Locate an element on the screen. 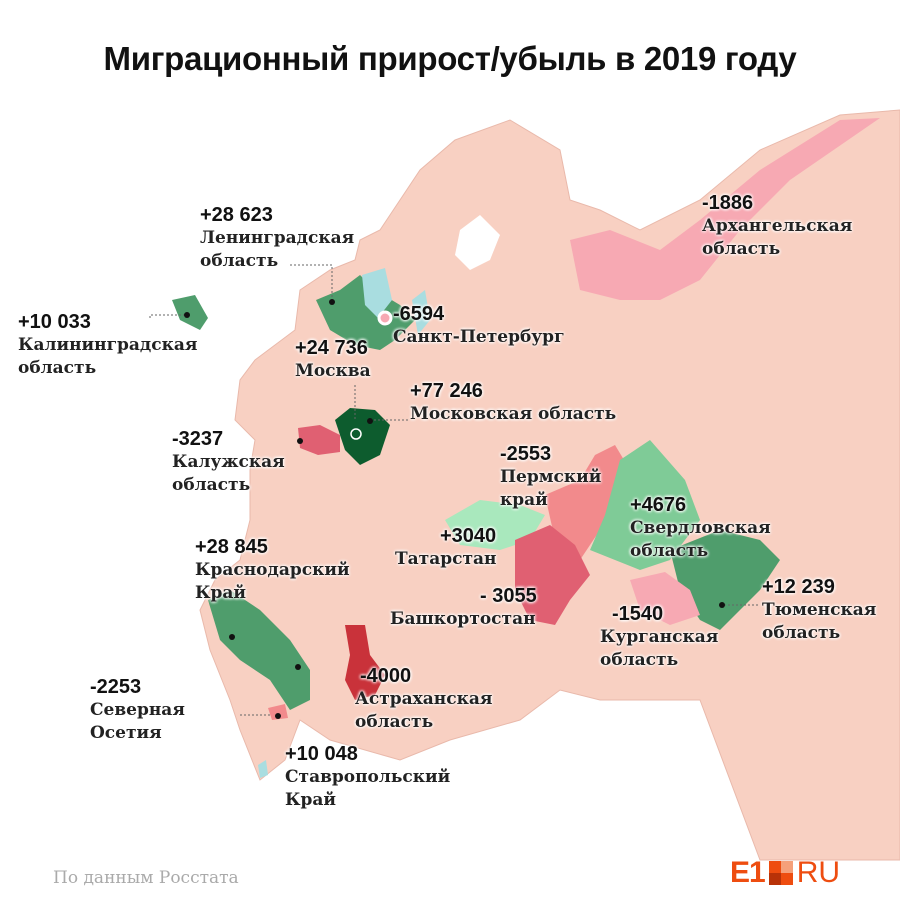 The image size is (900, 919). sverdlovsk-region is located at coordinates (645, 505).